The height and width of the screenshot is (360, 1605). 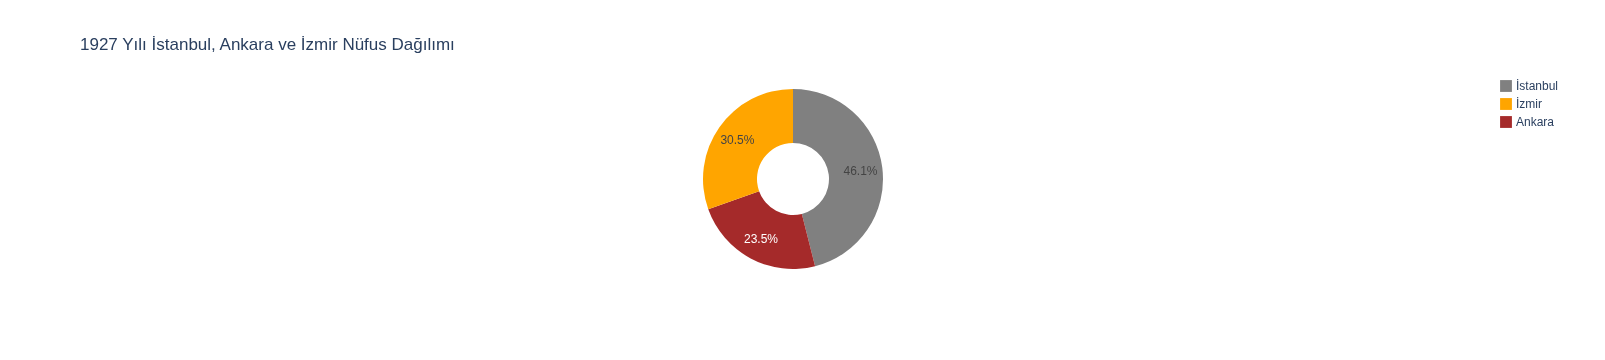 What do you see at coordinates (761, 239) in the screenshot?
I see `data-label: 23.5%` at bounding box center [761, 239].